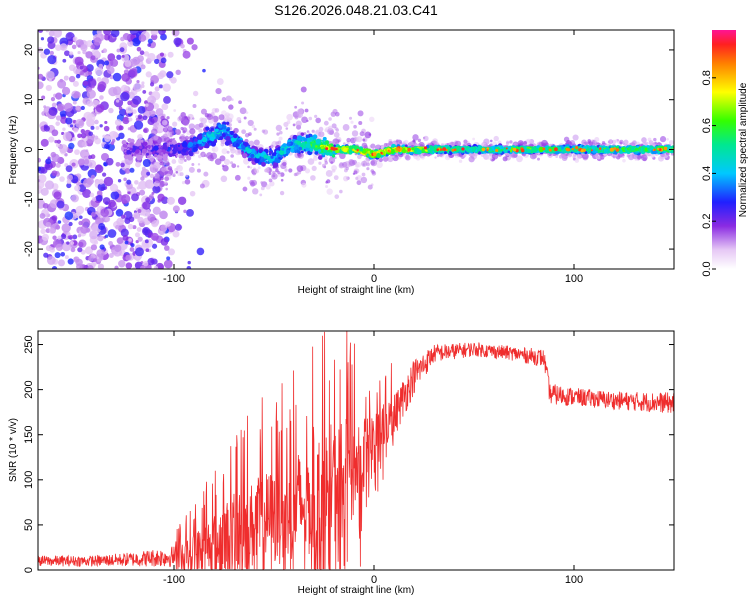 The height and width of the screenshot is (600, 750). Describe the element at coordinates (29, 199) in the screenshot. I see `y-tick-label: -10` at that location.